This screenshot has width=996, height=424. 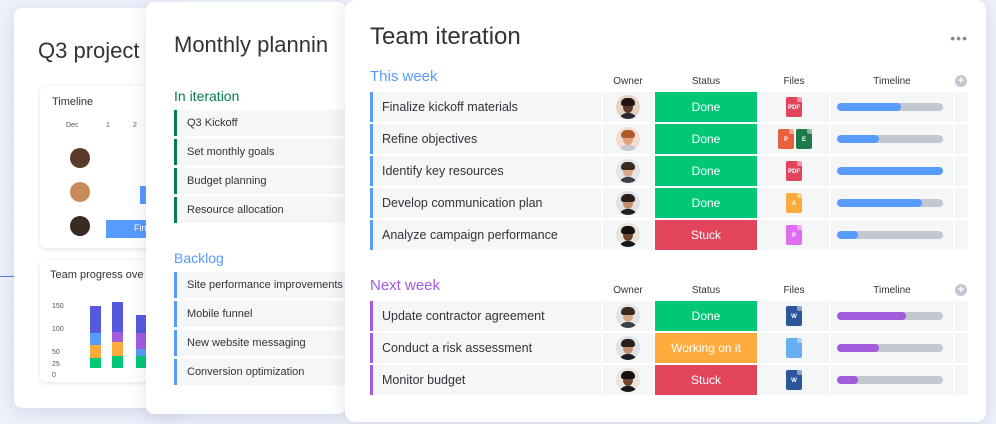 What do you see at coordinates (804, 139) in the screenshot?
I see `xls-file-icon: E` at bounding box center [804, 139].